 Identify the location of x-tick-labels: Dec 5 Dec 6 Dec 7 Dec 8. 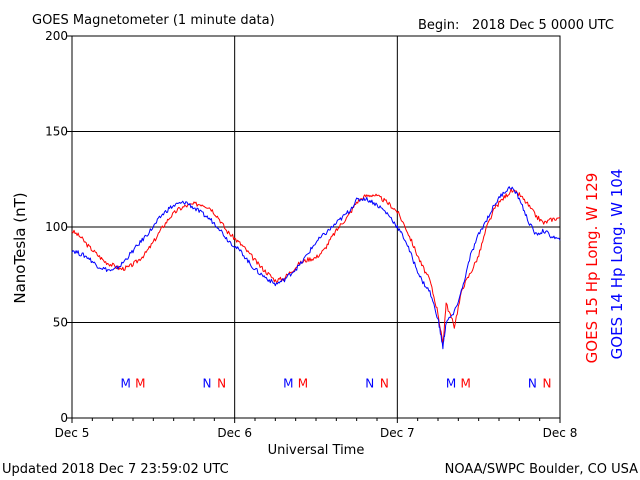
(316, 433).